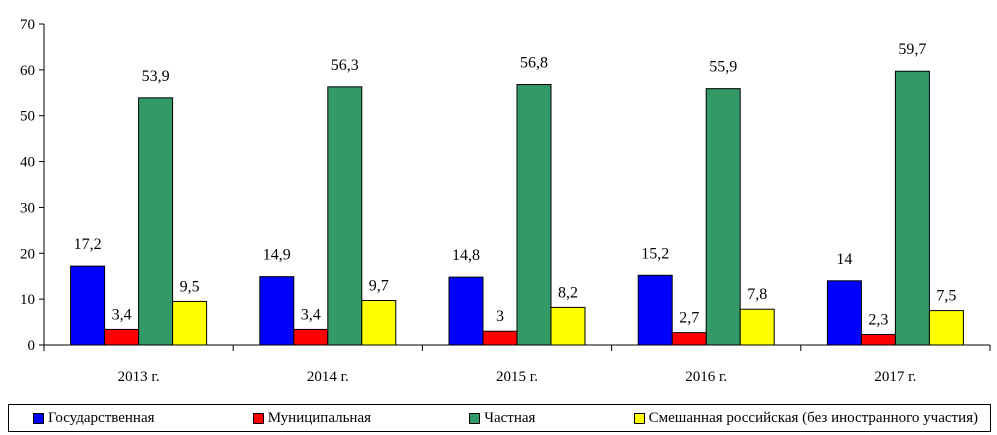  I want to click on data-label: 15,2, so click(655, 253).